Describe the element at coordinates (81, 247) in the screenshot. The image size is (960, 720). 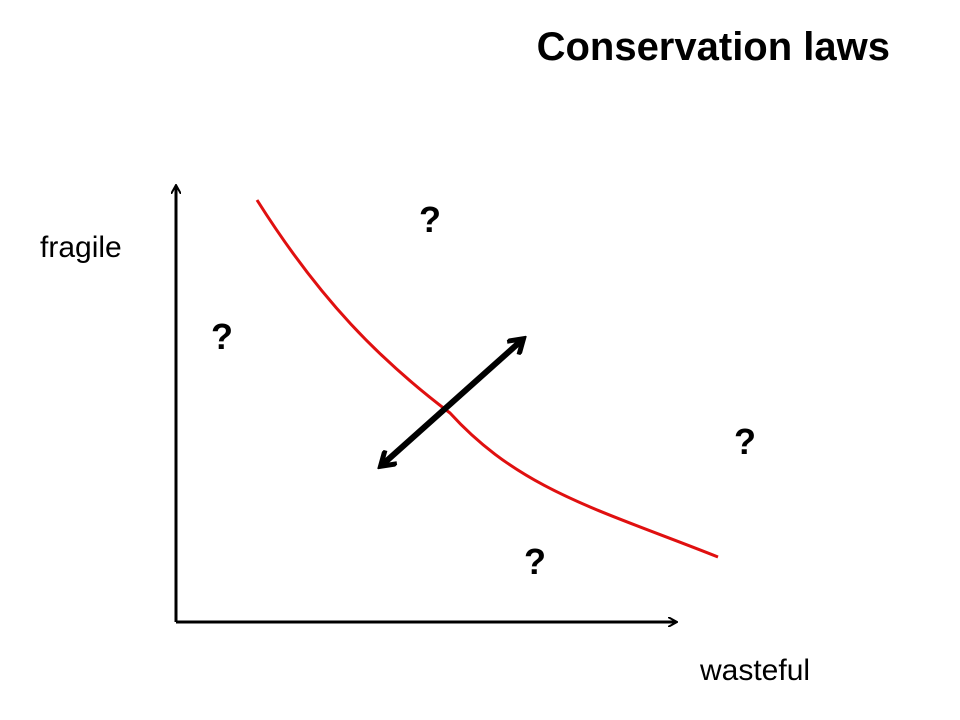
I see `y-axis-label: fragile` at that location.